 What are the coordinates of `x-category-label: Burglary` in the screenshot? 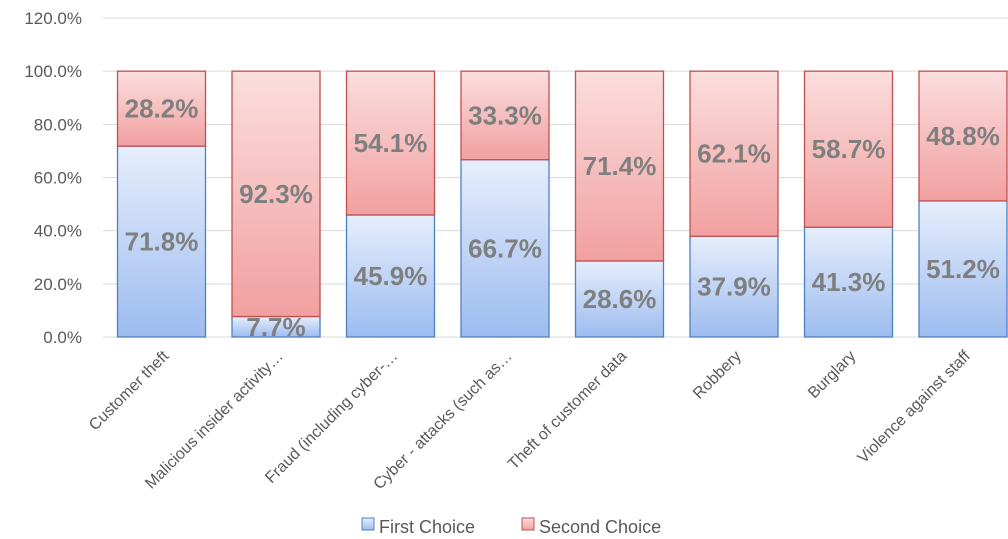 It's located at (832, 375).